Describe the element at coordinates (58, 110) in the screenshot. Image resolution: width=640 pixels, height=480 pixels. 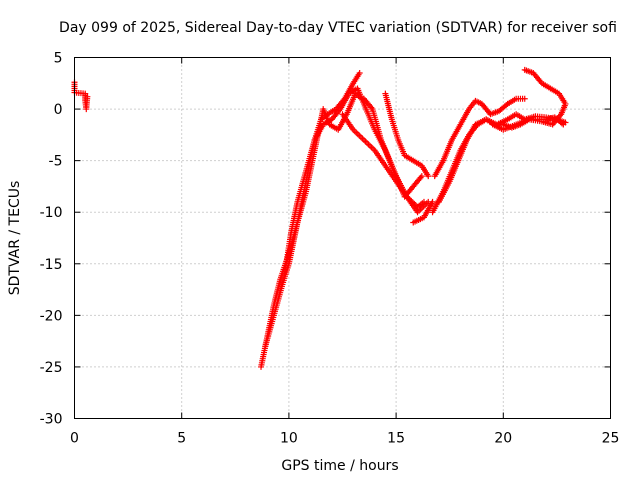
I see `y-tick-label: 0` at that location.